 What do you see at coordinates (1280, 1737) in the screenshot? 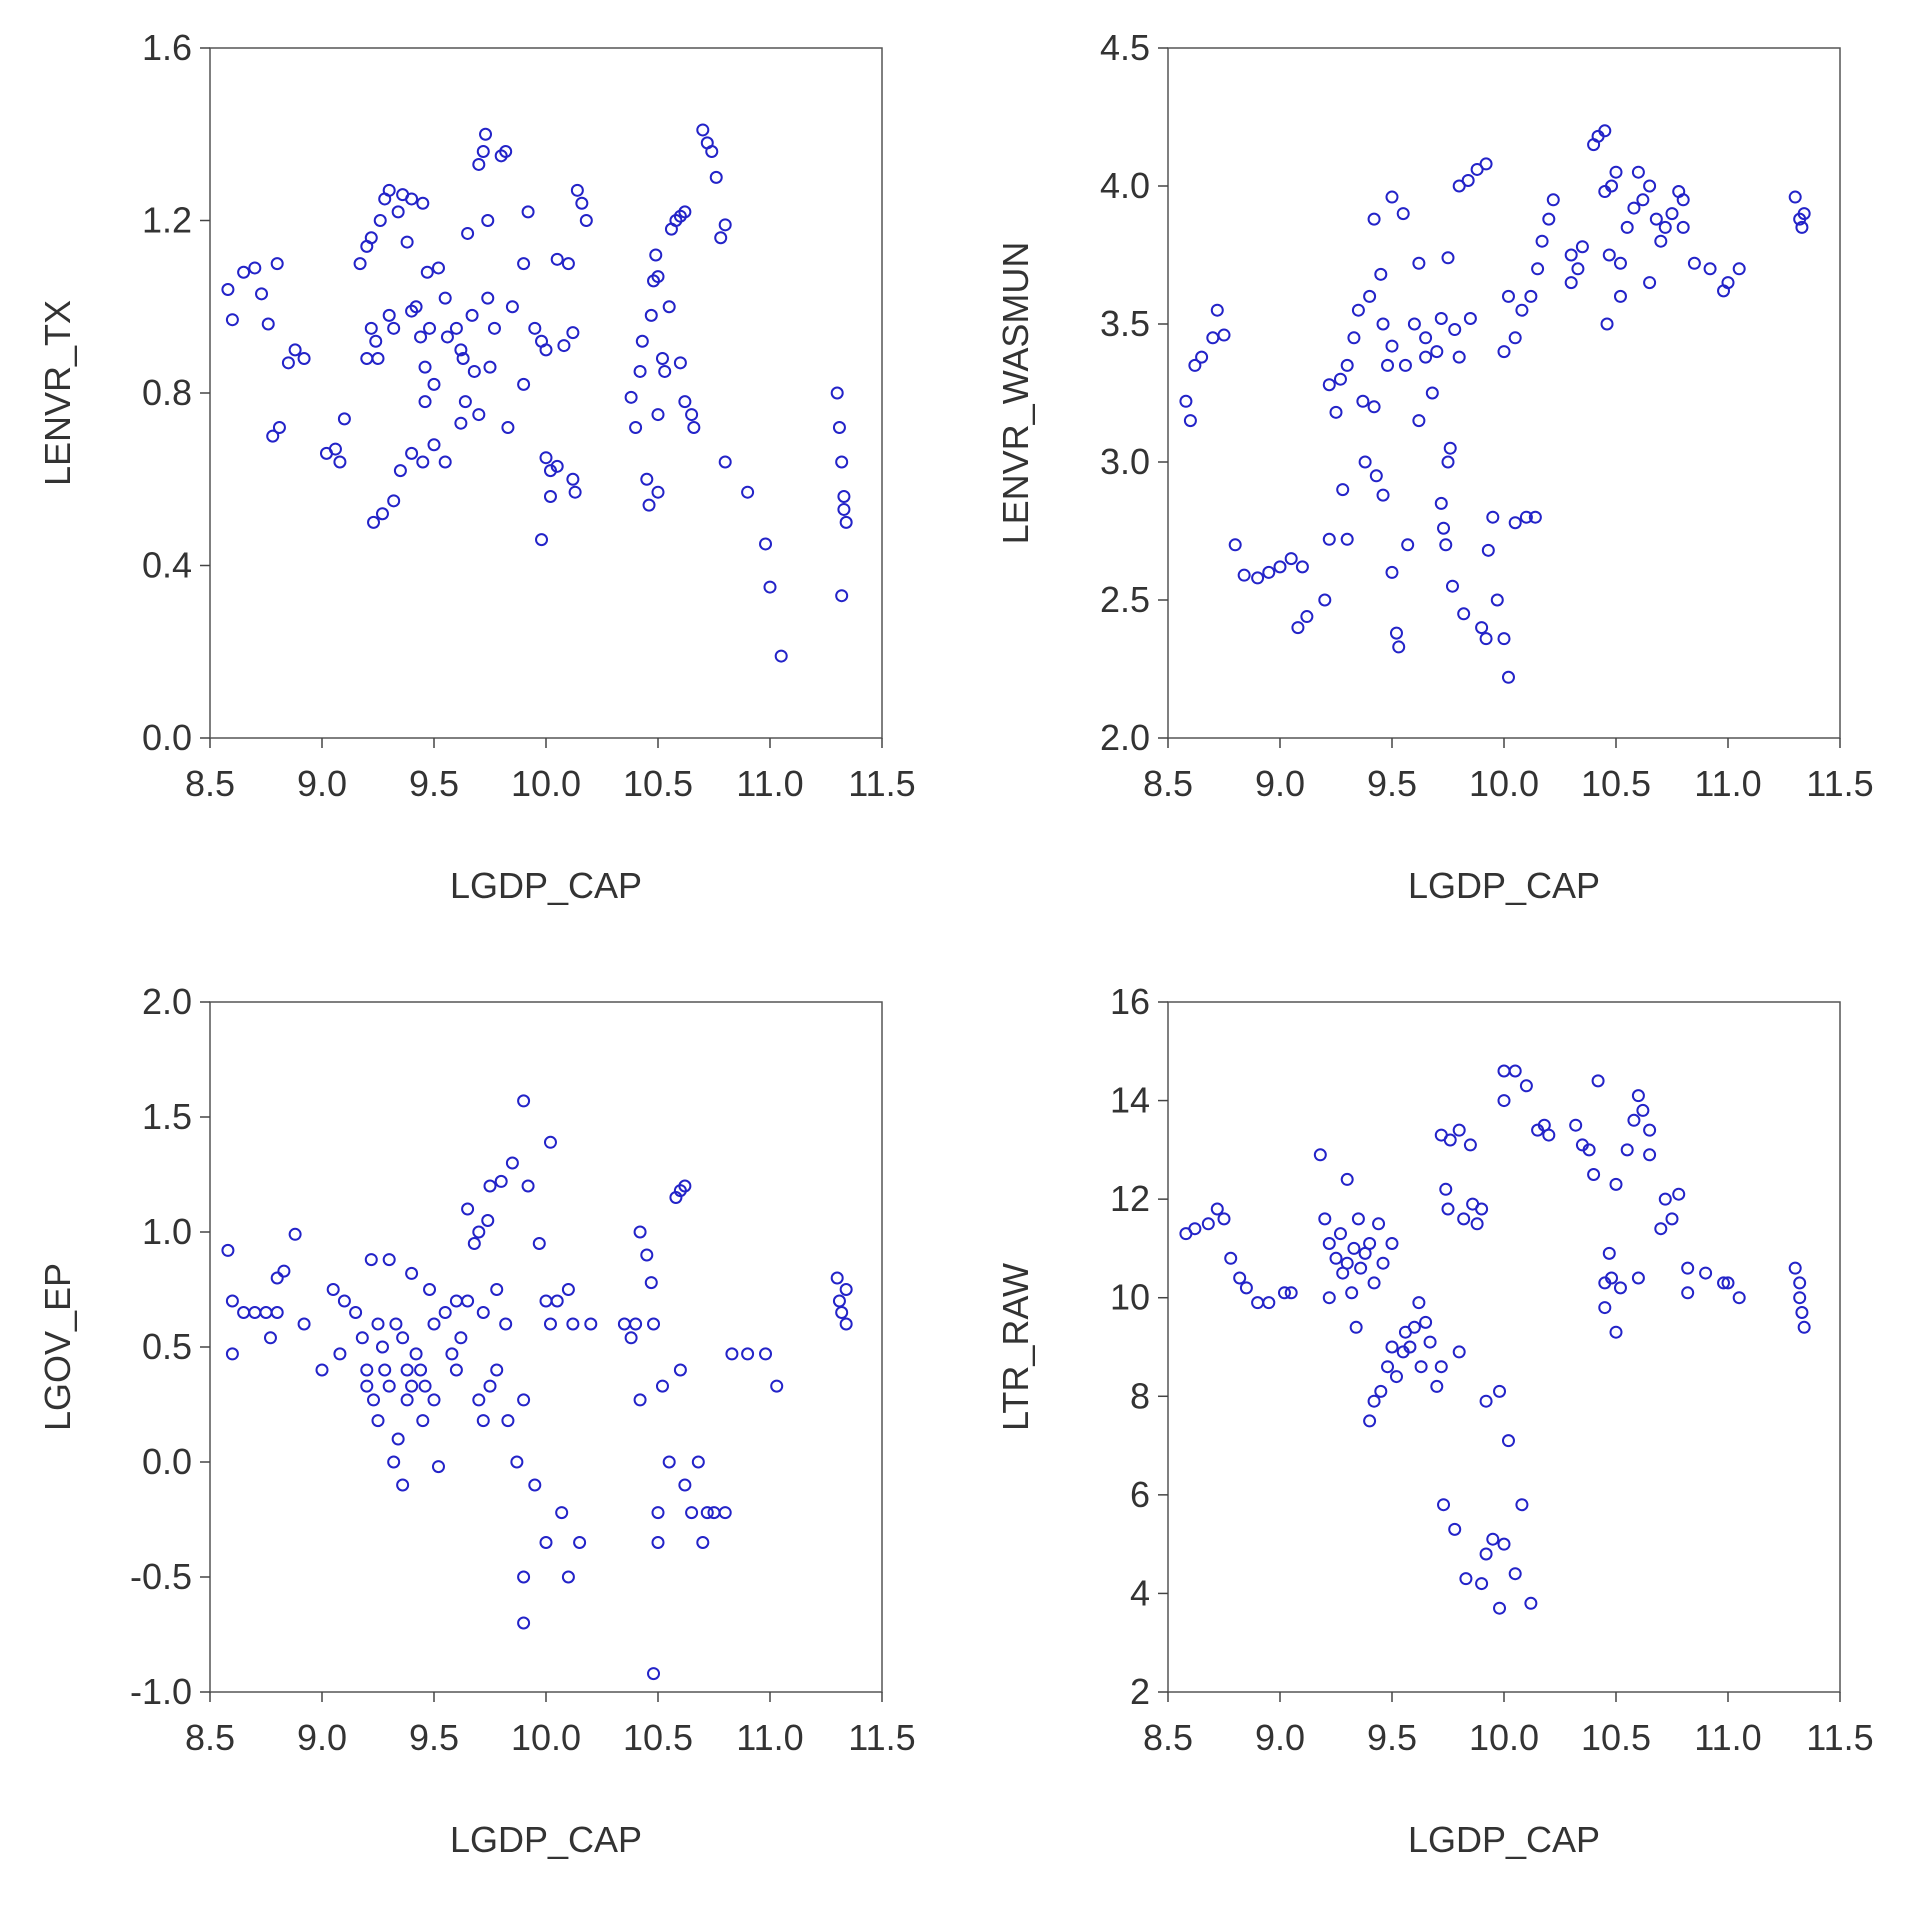
I see `x-tick-label: 9.0` at bounding box center [1280, 1737].